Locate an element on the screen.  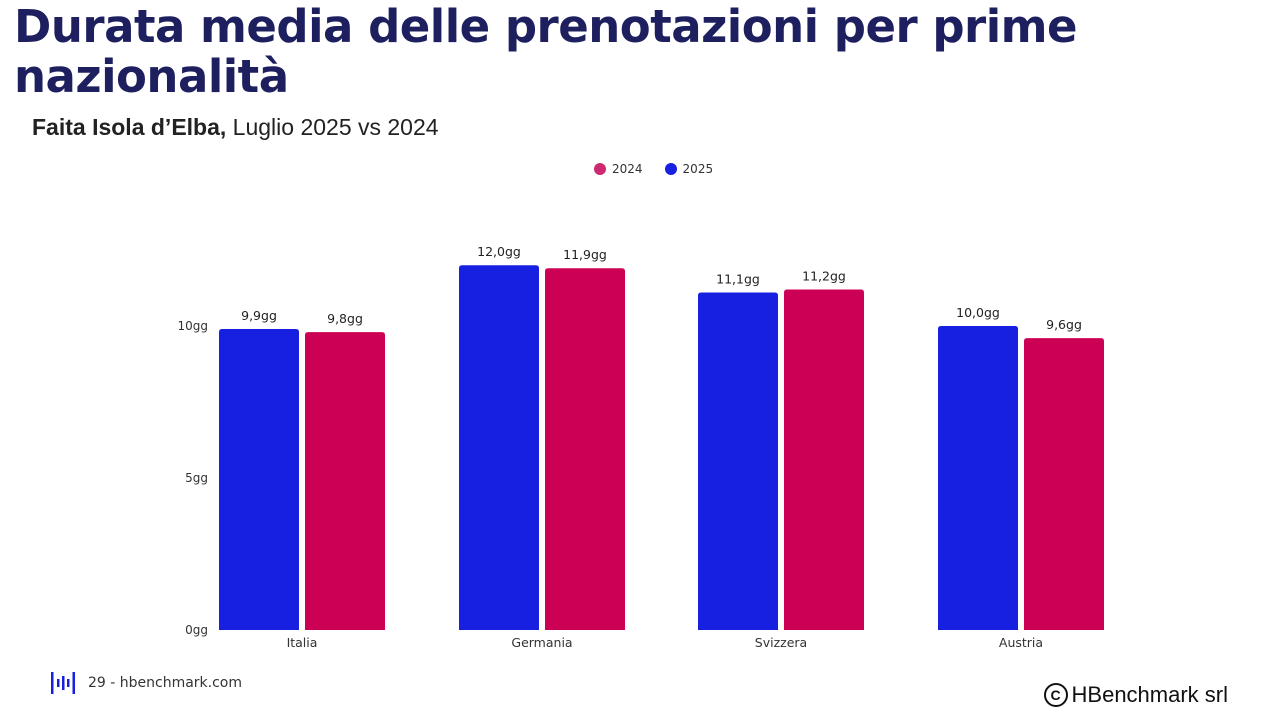
bar-value-label: 11,2gg is located at coordinates (824, 276).